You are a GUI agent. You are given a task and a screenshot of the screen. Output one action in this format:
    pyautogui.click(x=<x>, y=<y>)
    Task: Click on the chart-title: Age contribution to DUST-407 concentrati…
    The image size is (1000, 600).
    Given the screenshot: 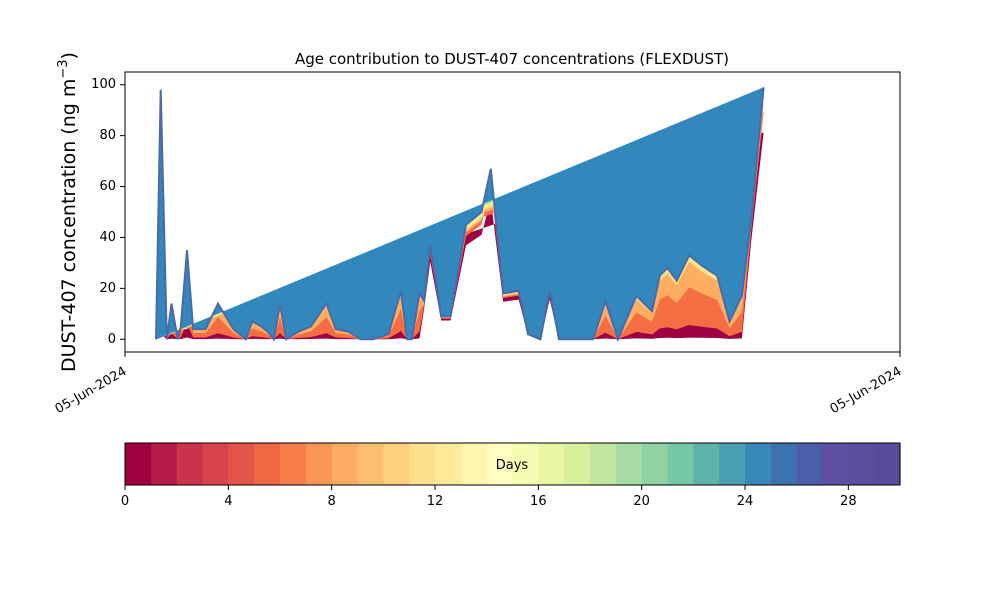 What is the action you would take?
    pyautogui.click(x=512, y=59)
    